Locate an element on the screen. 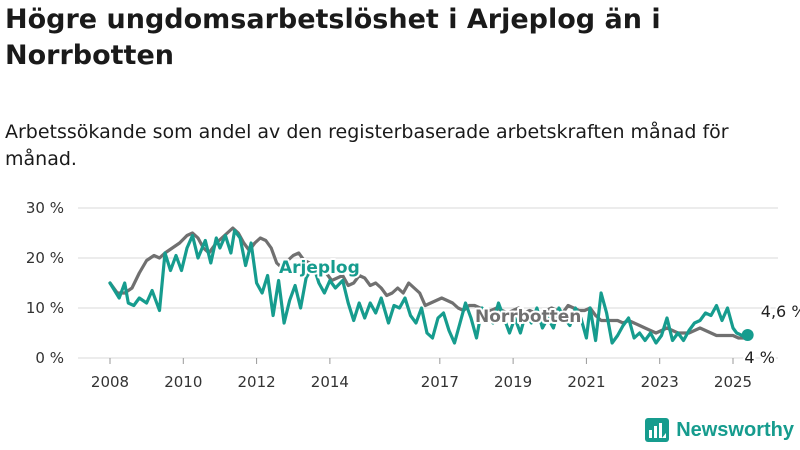 Image resolution: width=800 pixels, height=450 pixels. arjeplog-series-label: Arjeplog is located at coordinates (319, 268).